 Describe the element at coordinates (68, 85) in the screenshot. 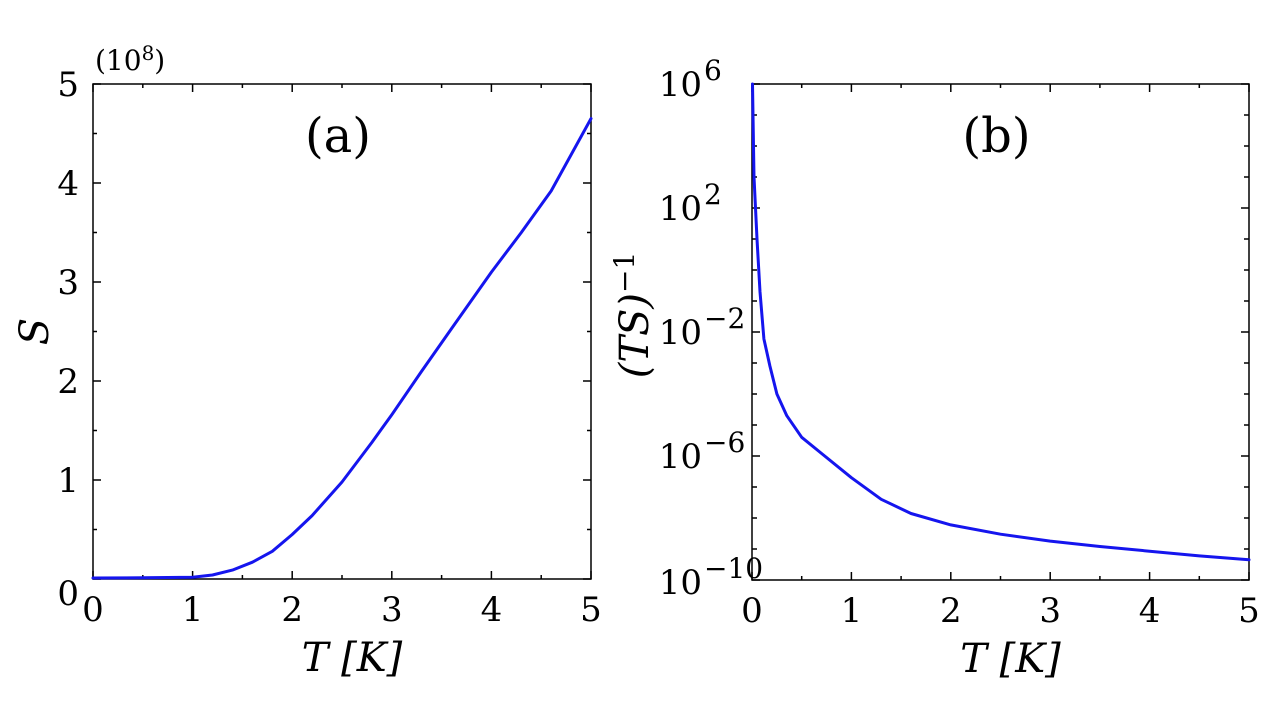

I see `y-tick-label: 5` at that location.